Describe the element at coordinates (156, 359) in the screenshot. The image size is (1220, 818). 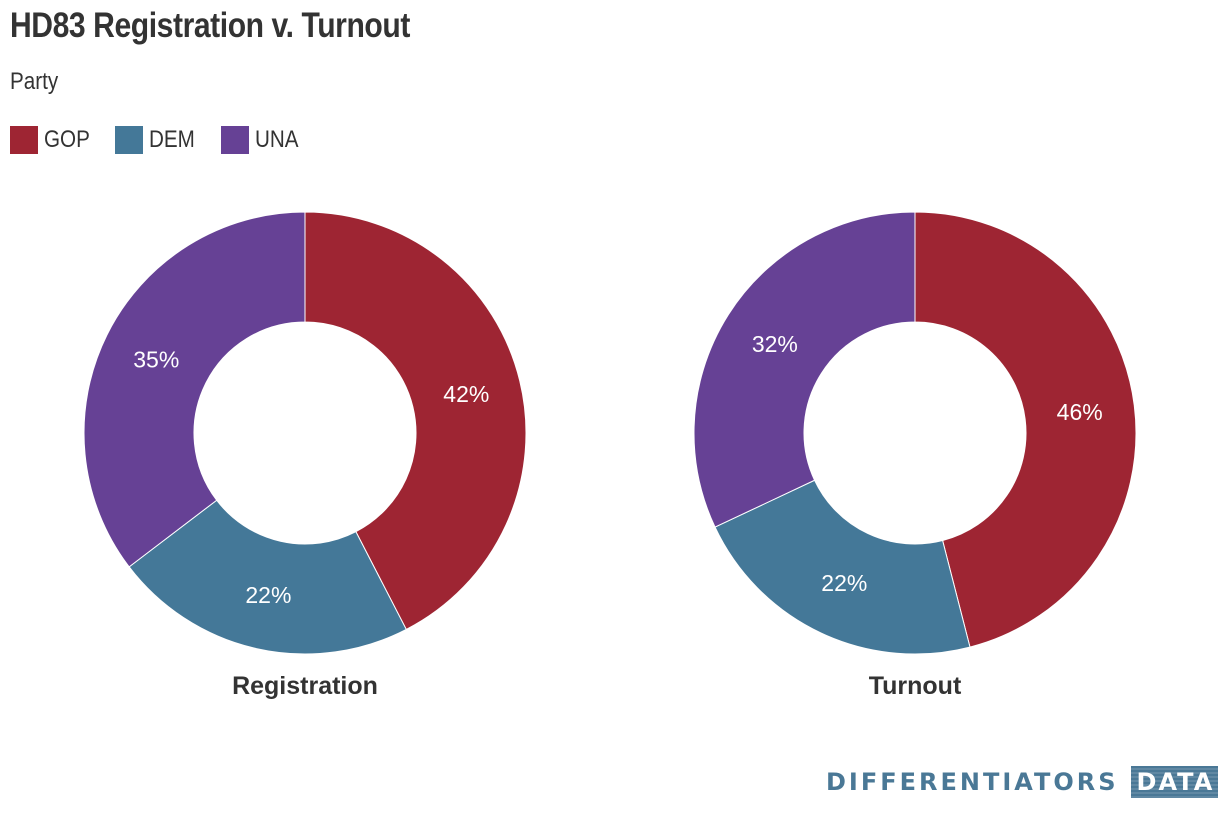
I see `slice-label-una: 35%` at that location.